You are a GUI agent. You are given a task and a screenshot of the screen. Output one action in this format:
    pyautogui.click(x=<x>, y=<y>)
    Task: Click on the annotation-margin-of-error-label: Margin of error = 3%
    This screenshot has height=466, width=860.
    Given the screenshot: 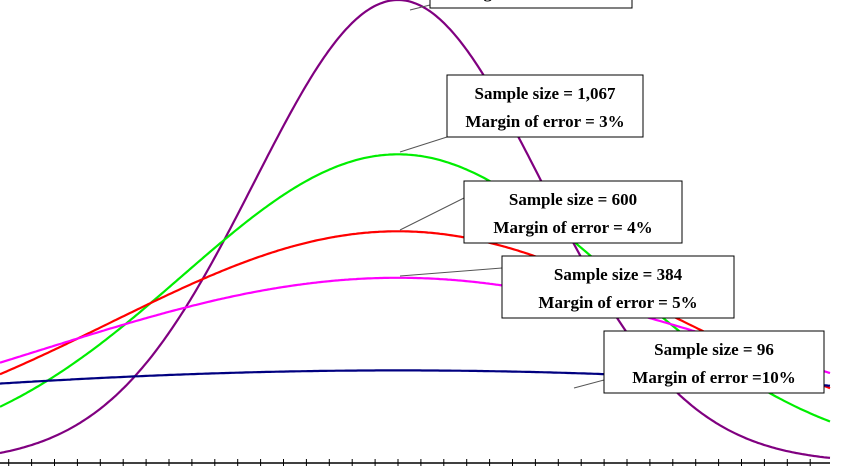 What is the action you would take?
    pyautogui.click(x=544, y=121)
    